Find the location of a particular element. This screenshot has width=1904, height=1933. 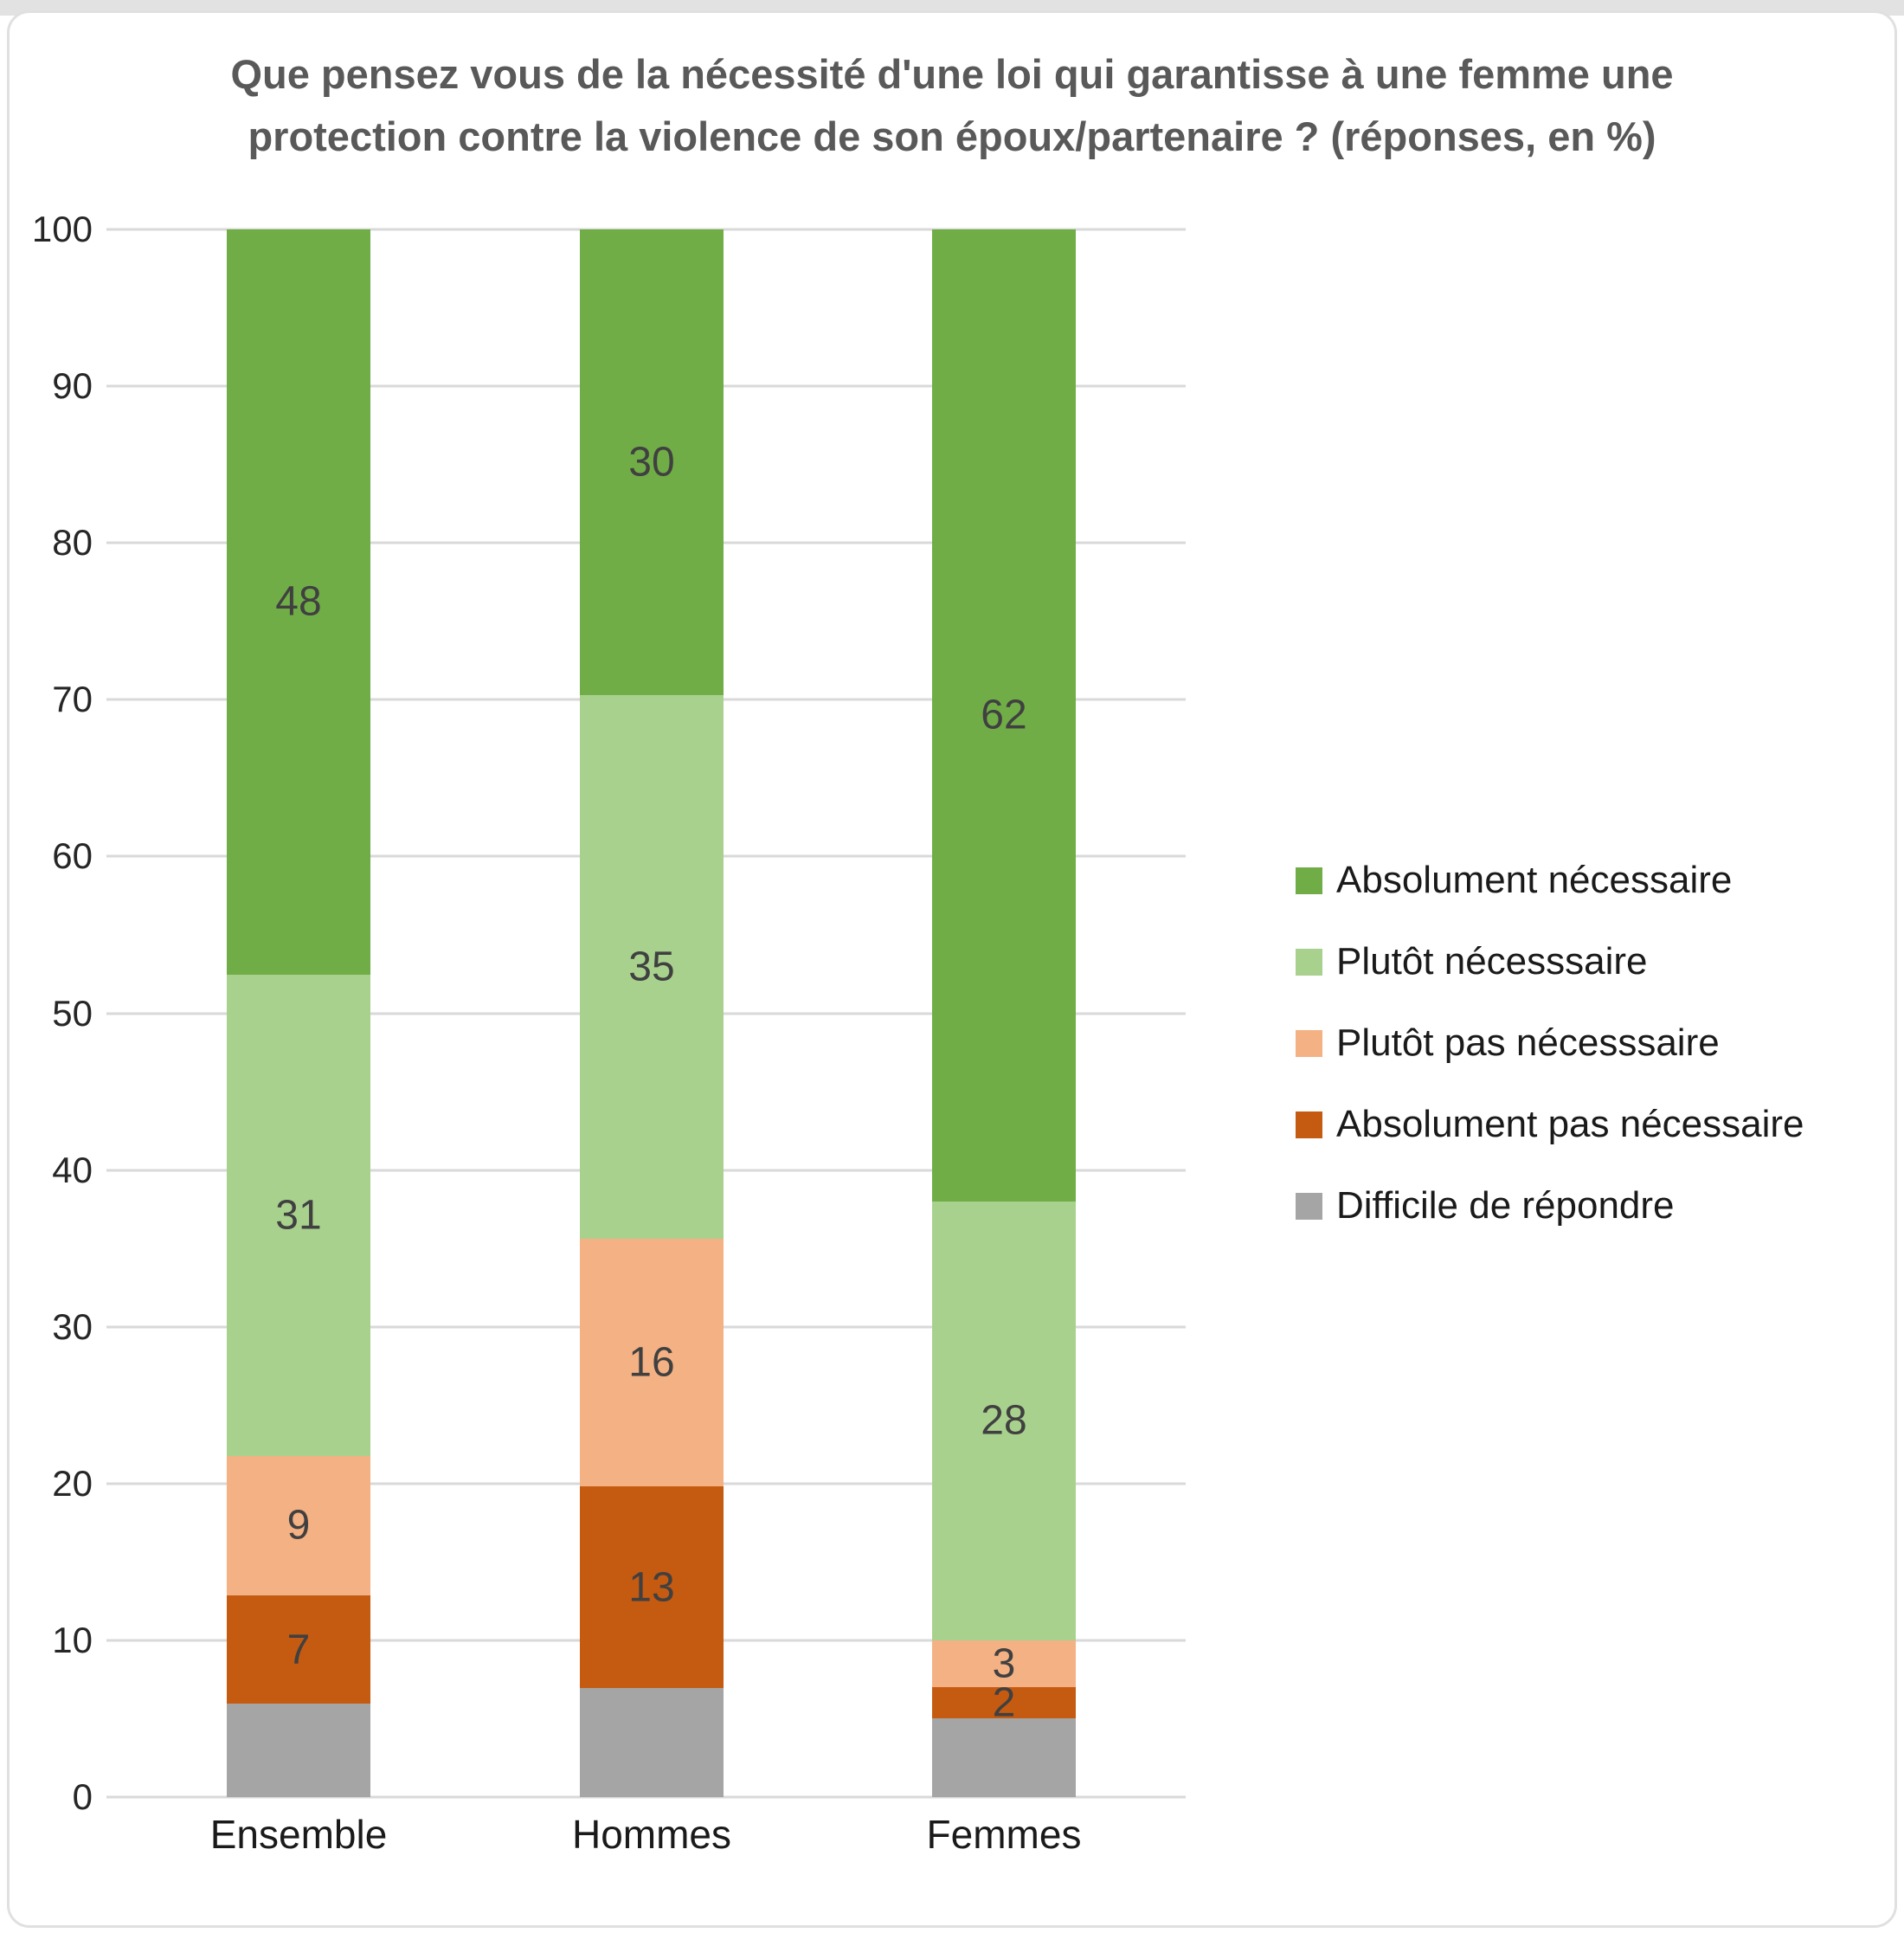

bar-femmes: 62 28 3 2 is located at coordinates (1004, 1013).